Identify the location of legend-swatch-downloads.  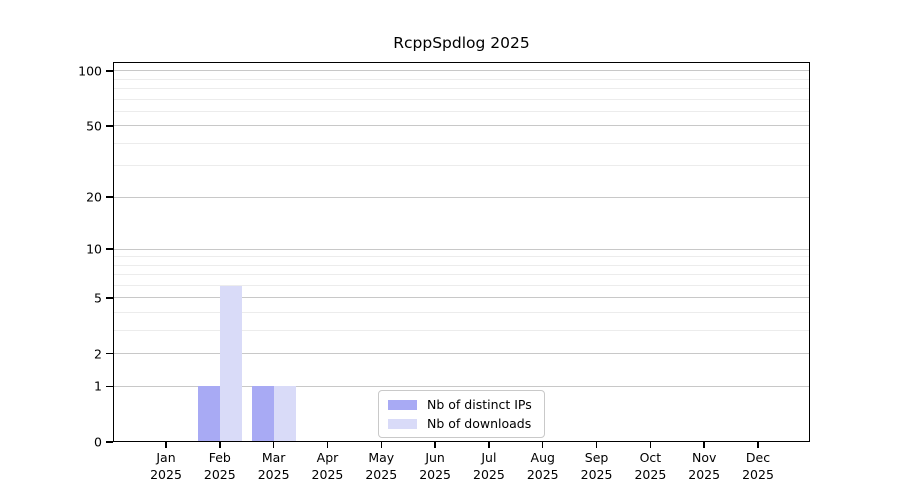
(402, 423).